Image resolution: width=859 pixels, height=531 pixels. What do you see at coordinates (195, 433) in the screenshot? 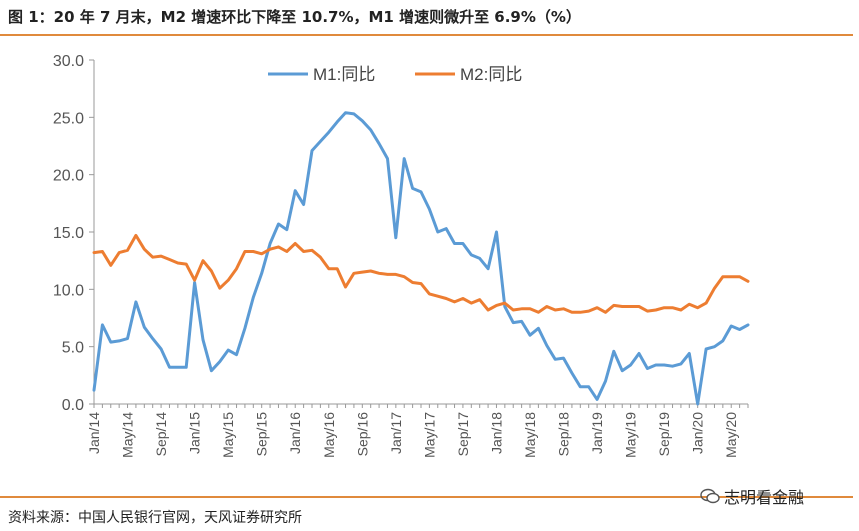
I see `x-tick-label: Jan/15` at bounding box center [195, 433].